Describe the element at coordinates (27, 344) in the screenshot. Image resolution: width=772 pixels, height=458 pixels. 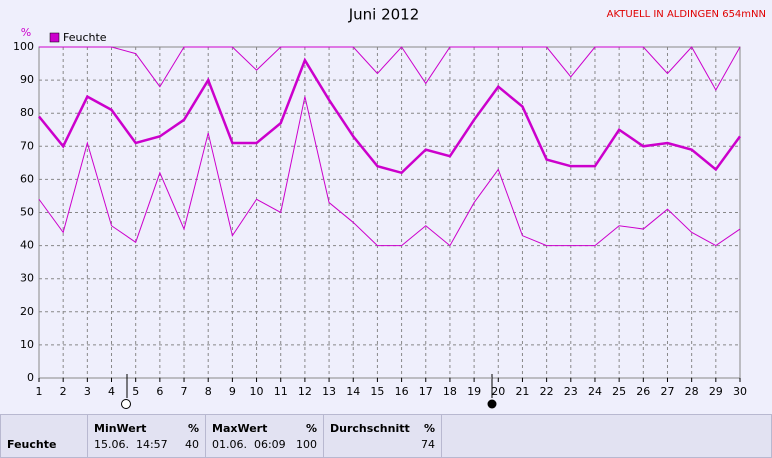
I see `y-tick-label: 10` at that location.